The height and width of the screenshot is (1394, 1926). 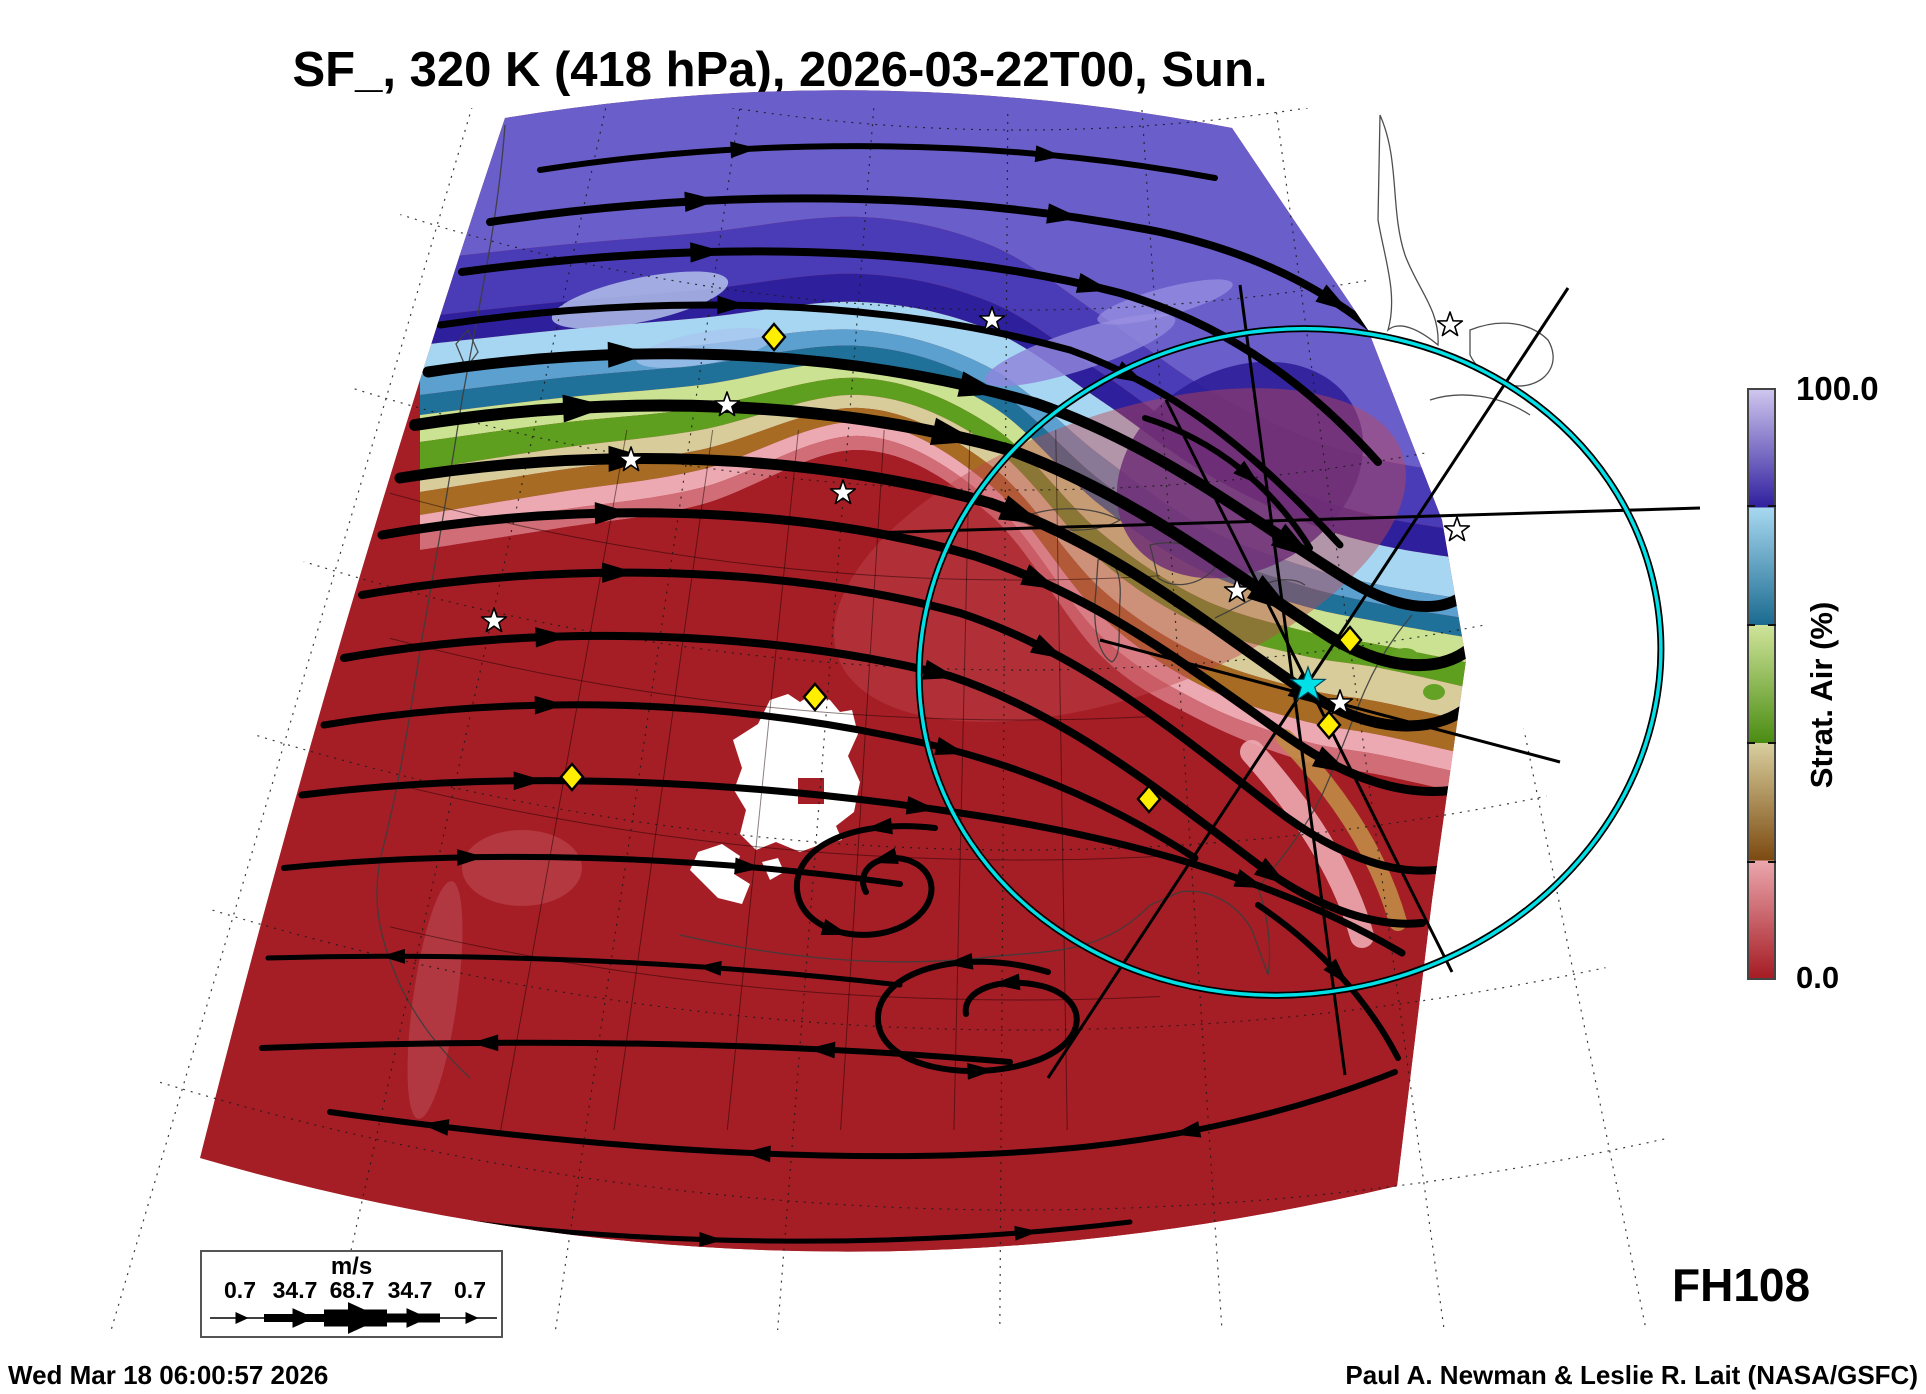 I want to click on colorbar-min-label: 0.0, so click(x=1818, y=977).